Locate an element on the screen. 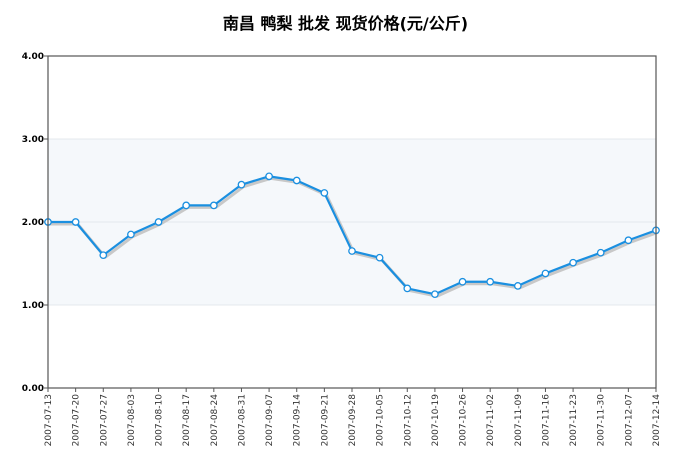 The image size is (691, 455). x-tick-label: 2007-09-14 is located at coordinates (298, 420).